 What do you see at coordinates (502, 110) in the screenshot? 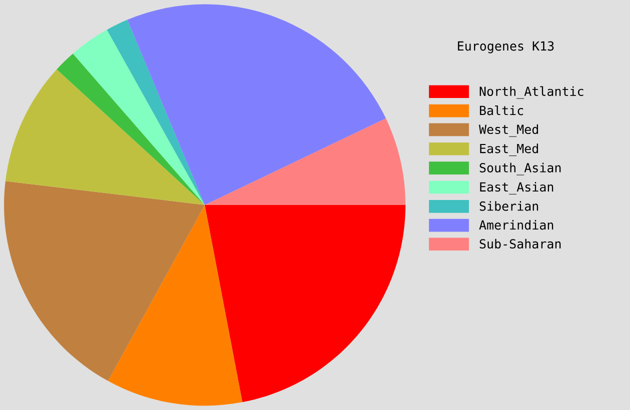
I see `legend-label: Baltic` at bounding box center [502, 110].